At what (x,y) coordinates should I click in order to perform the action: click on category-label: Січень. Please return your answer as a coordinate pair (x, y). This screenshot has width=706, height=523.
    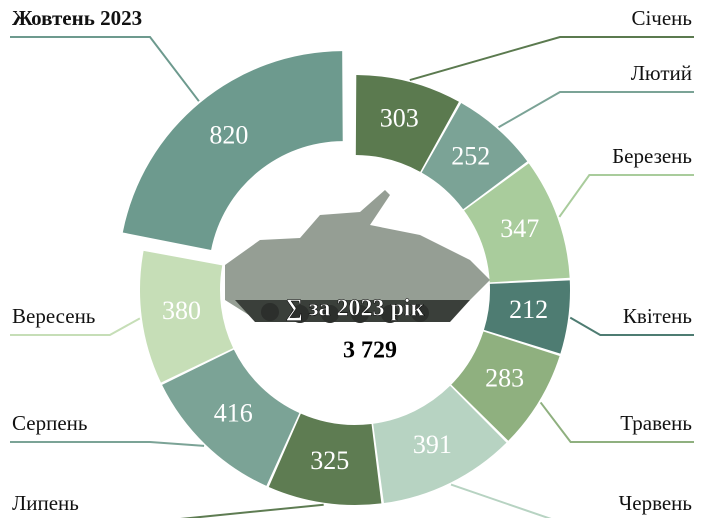
    Looking at the image, I should click on (661, 18).